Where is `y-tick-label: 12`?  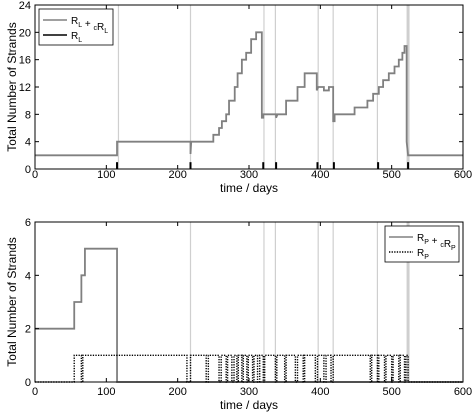
y-tick-label: 12 is located at coordinates (25, 88).